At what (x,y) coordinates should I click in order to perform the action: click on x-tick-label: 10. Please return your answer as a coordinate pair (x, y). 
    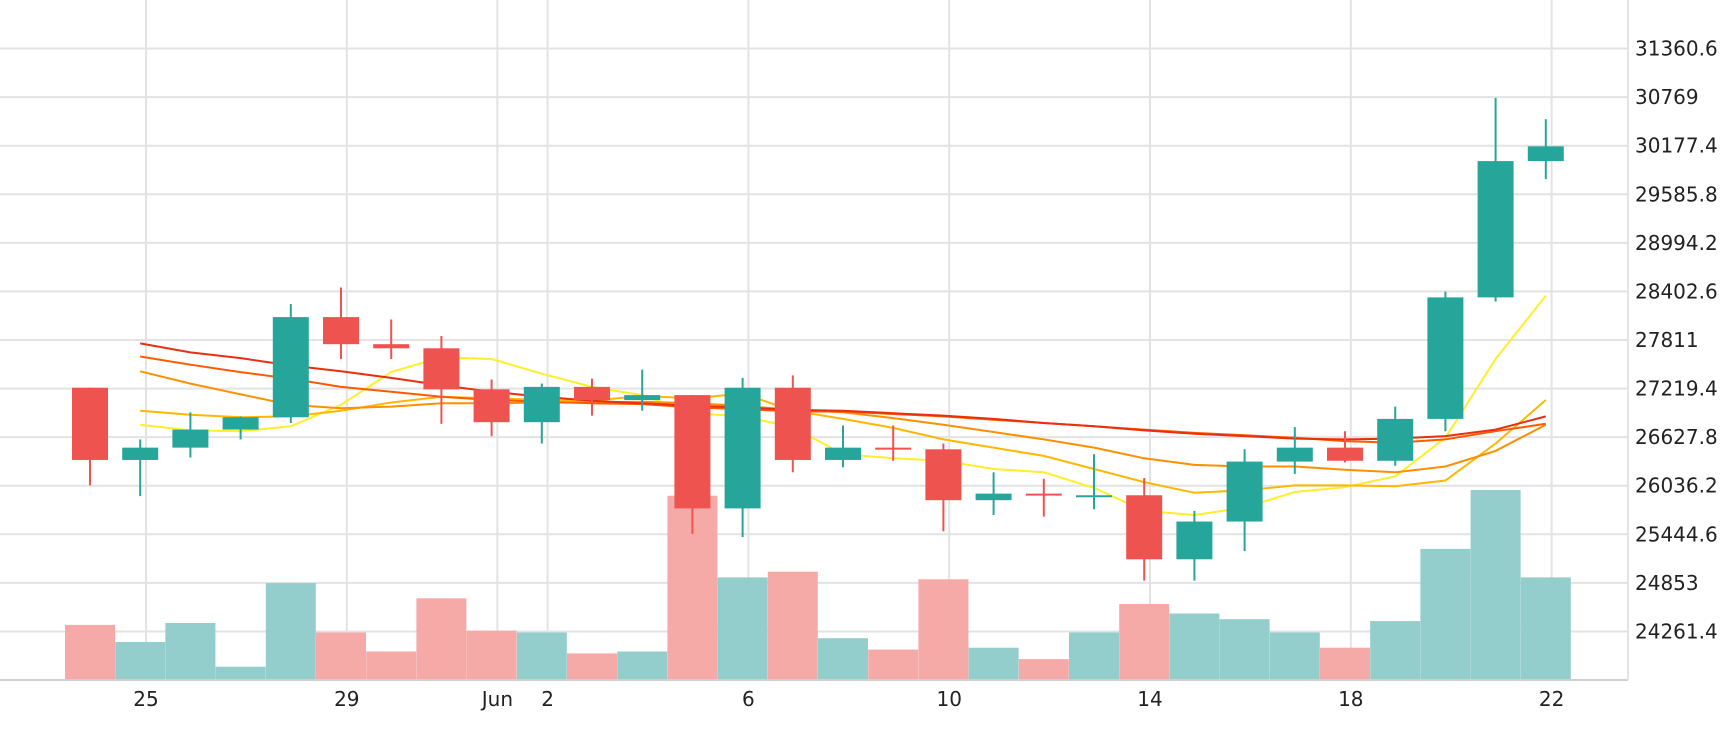
    Looking at the image, I should click on (948, 699).